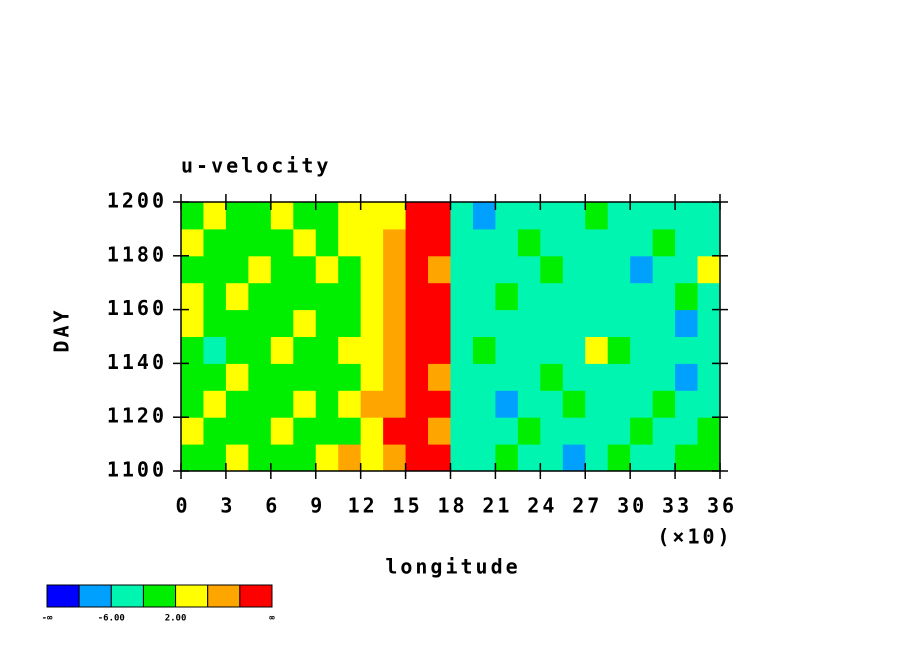 The height and width of the screenshot is (658, 904). I want to click on x-tick-label: 33, so click(677, 506).